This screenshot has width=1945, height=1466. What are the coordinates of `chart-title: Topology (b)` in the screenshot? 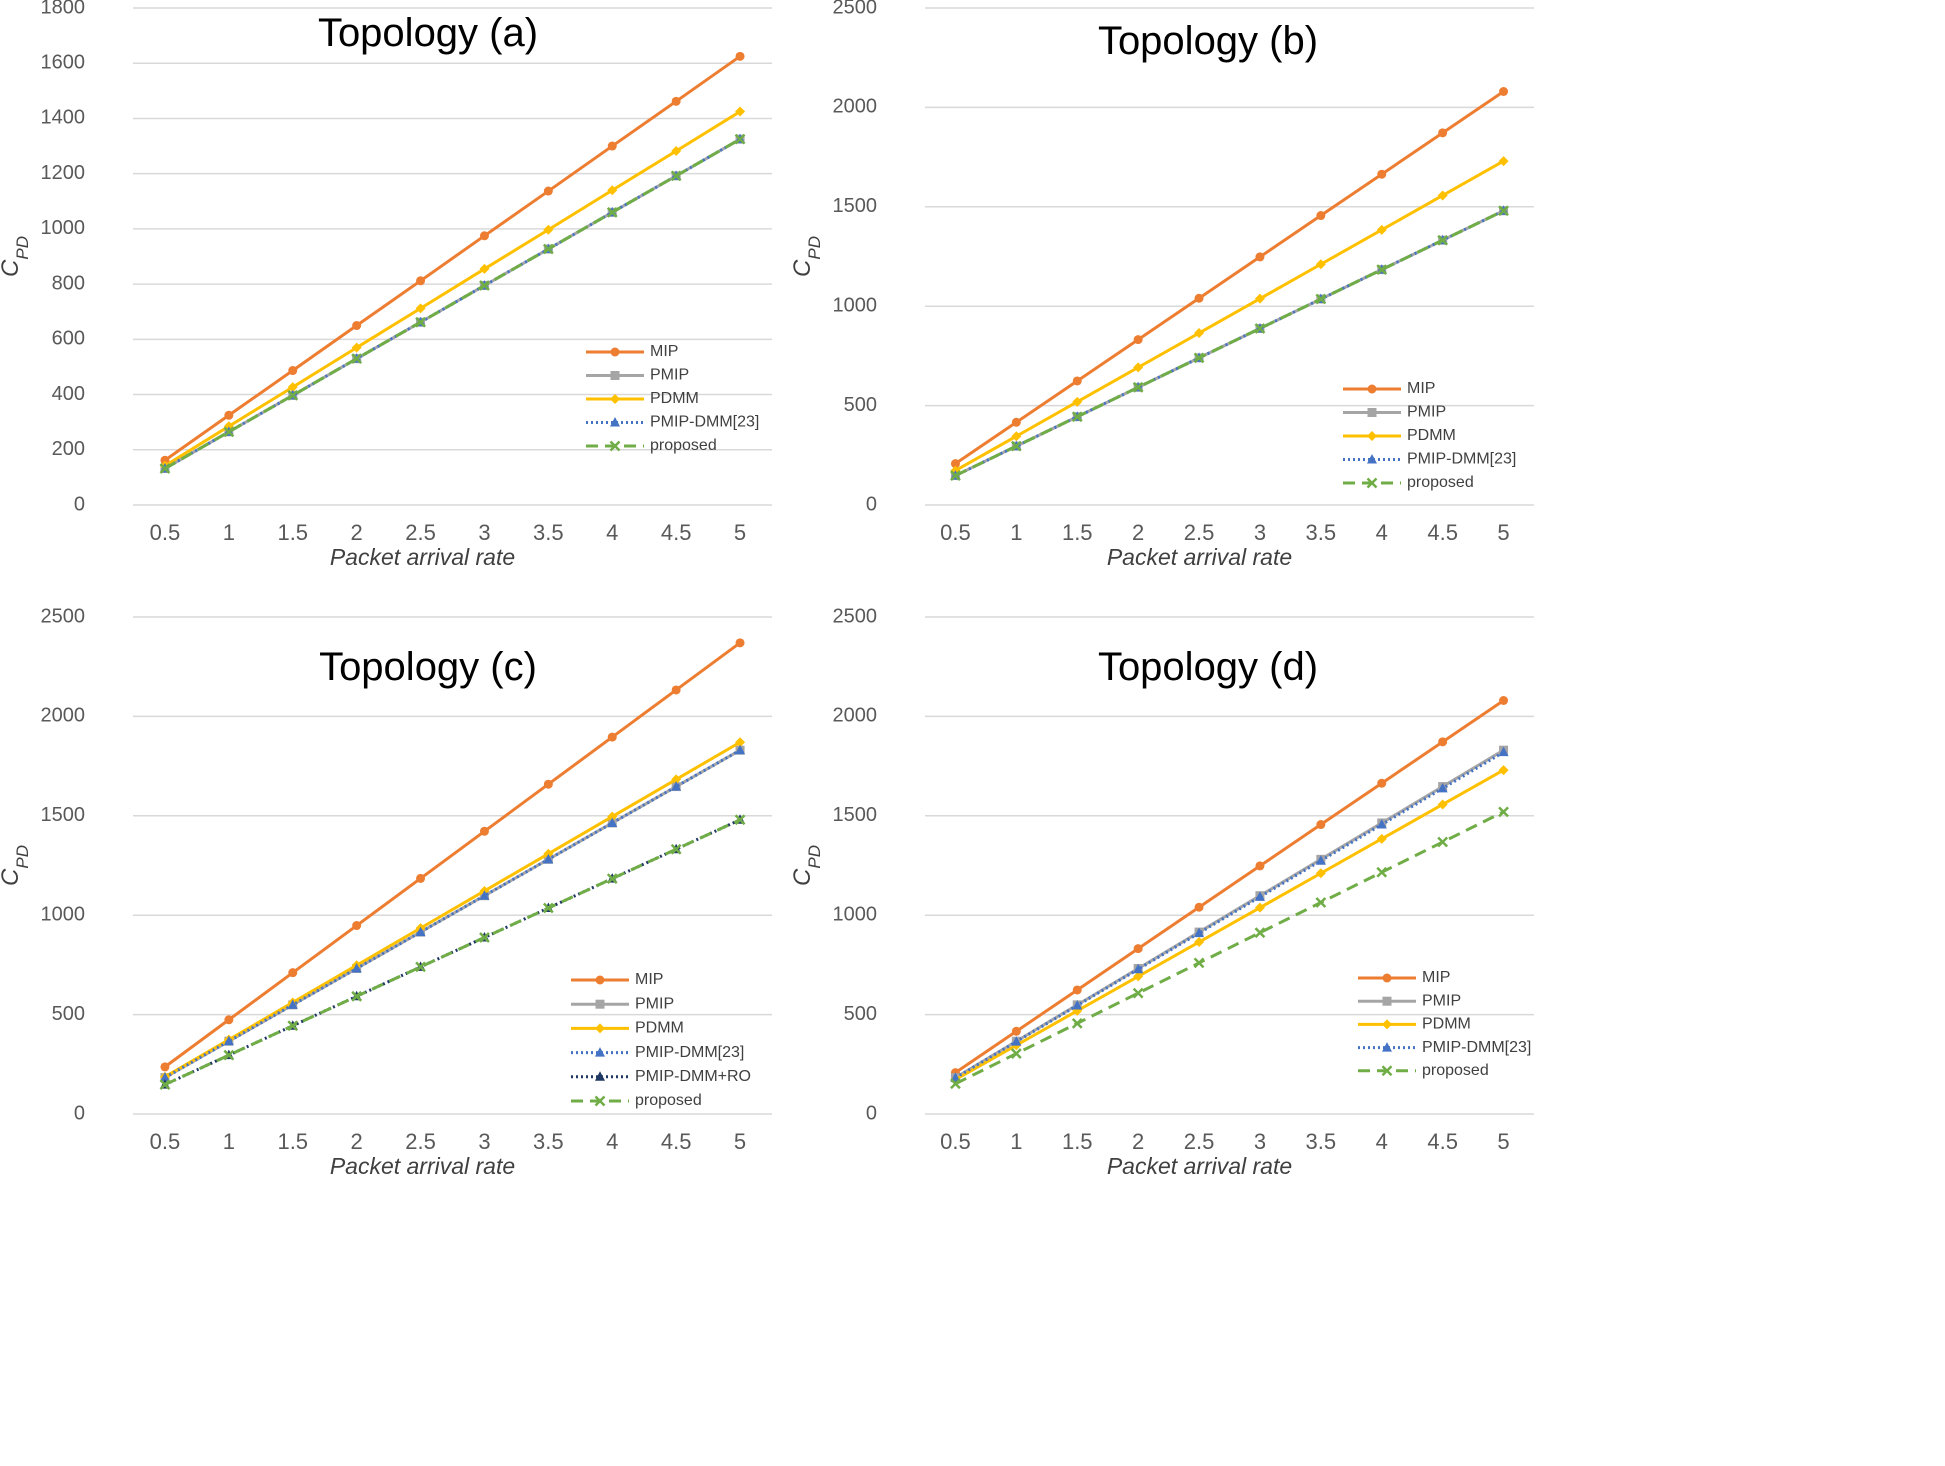 It's located at (1208, 41).